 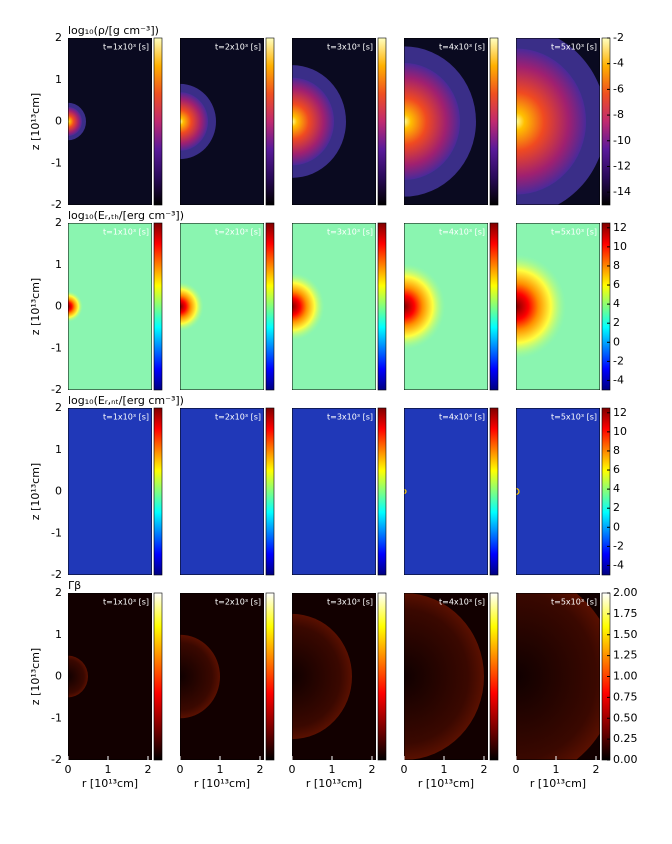 I want to click on colorbar-tick-label: 0.50, so click(x=625, y=717).